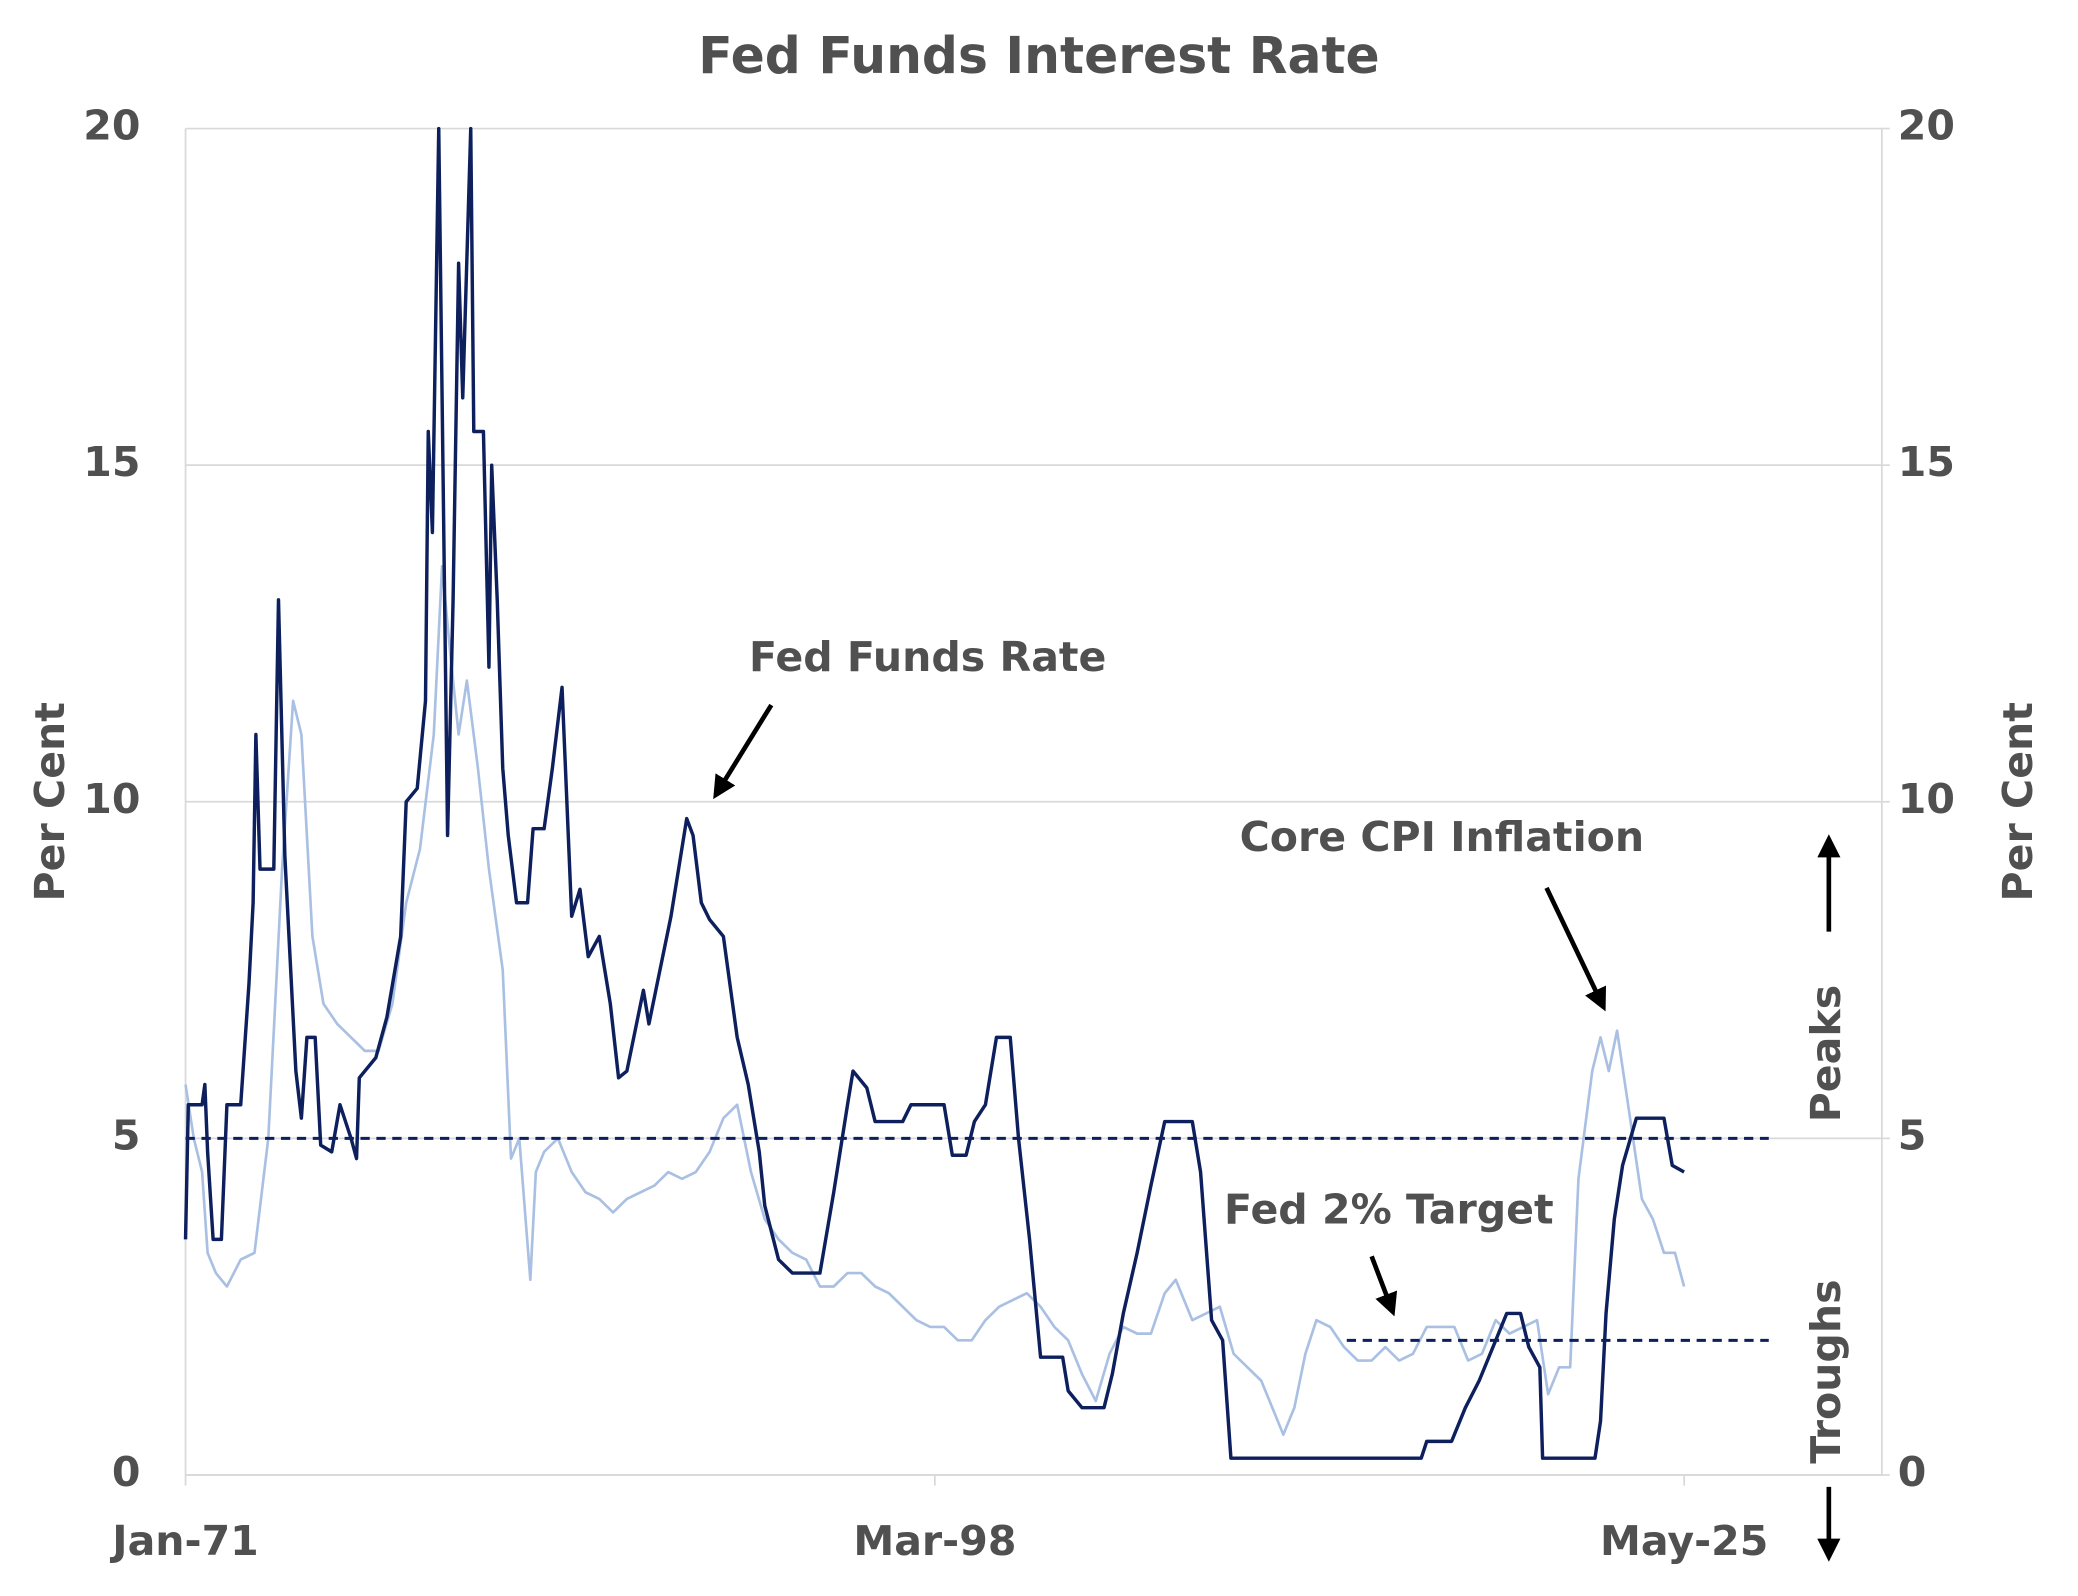 The image size is (2078, 1596). I want to click on y2-tick-label: 10, so click(1926, 799).